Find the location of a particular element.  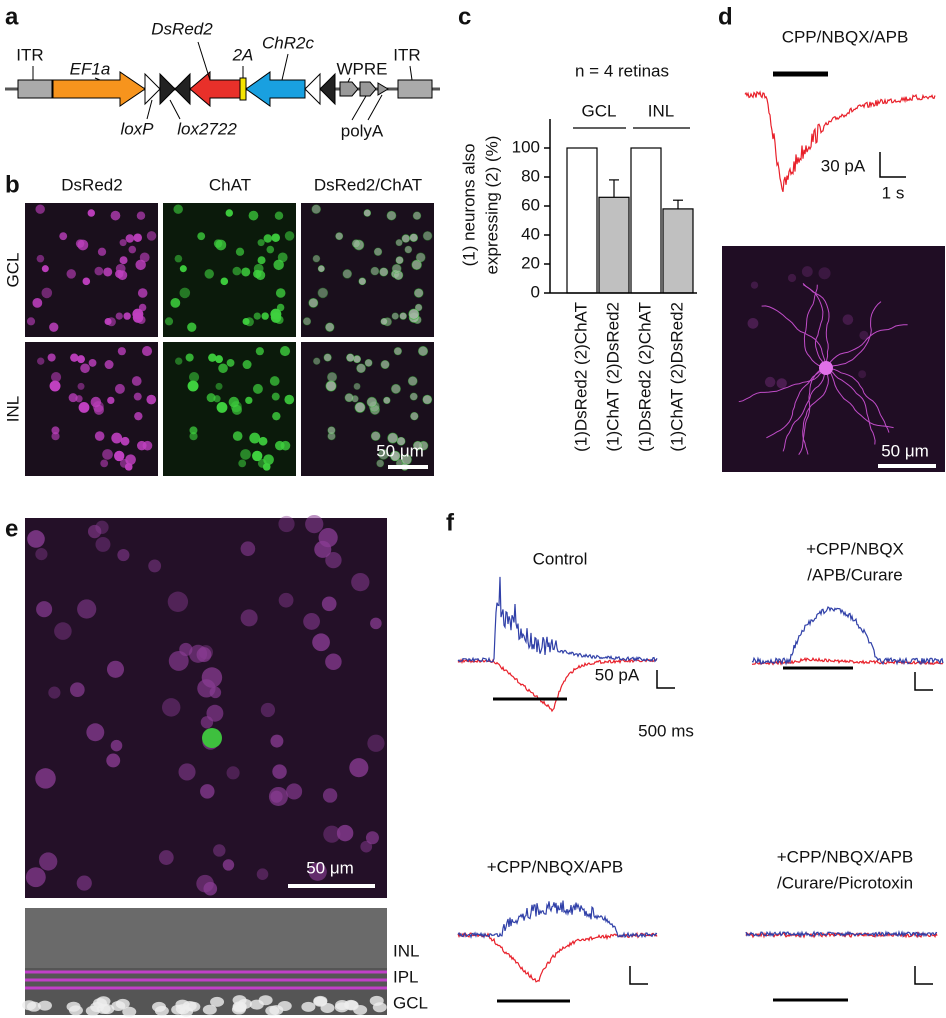

polya-site is located at coordinates (383, 89).